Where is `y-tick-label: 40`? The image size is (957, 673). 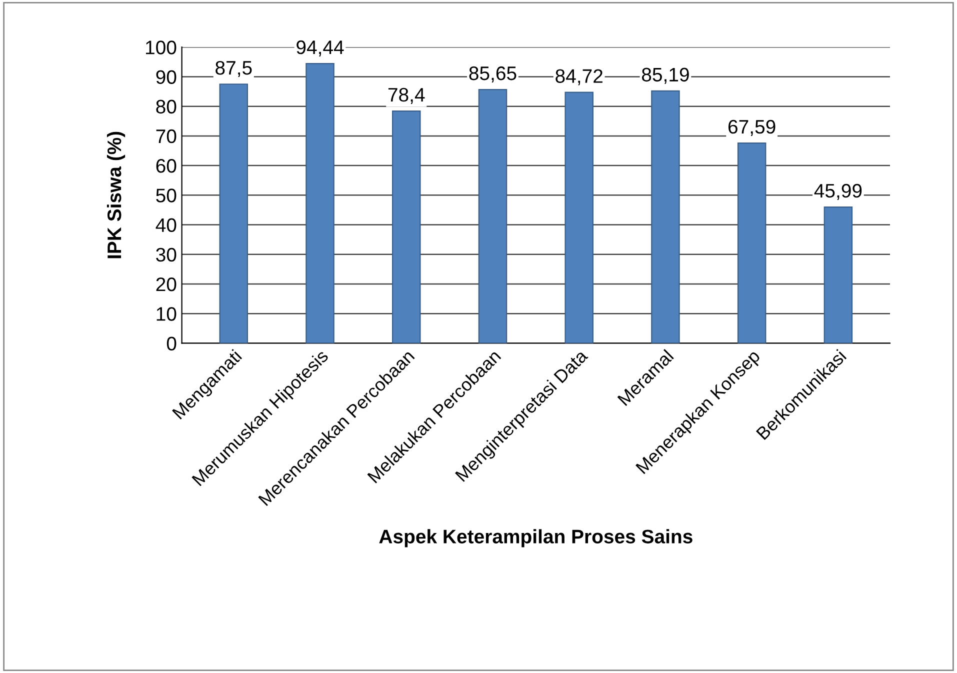 y-tick-label: 40 is located at coordinates (166, 225).